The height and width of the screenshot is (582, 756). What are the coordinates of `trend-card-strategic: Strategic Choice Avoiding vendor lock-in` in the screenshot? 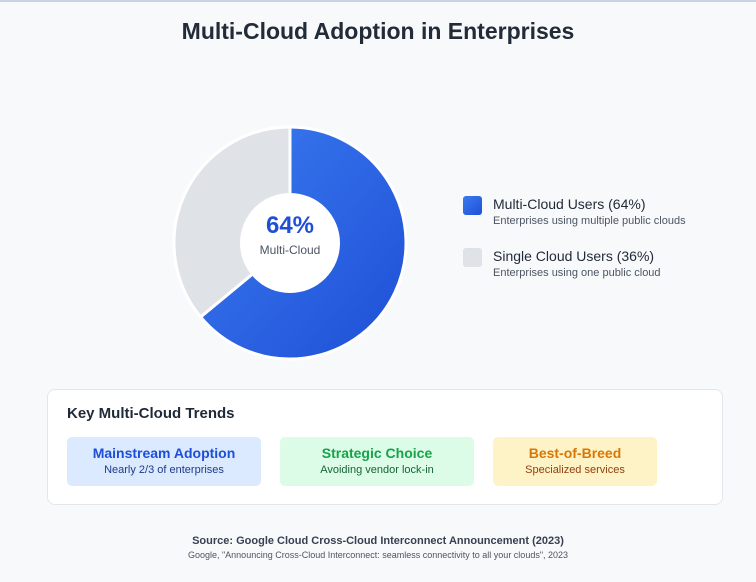 It's located at (377, 461).